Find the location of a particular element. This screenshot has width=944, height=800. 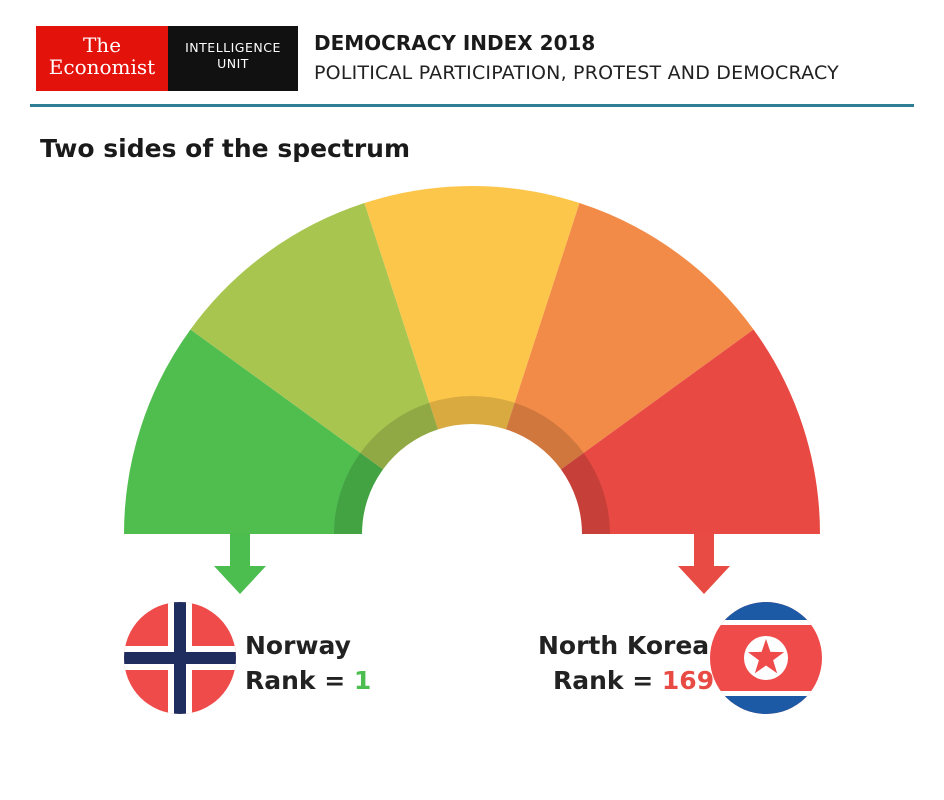

north-korea-flag-icon is located at coordinates (766, 658).